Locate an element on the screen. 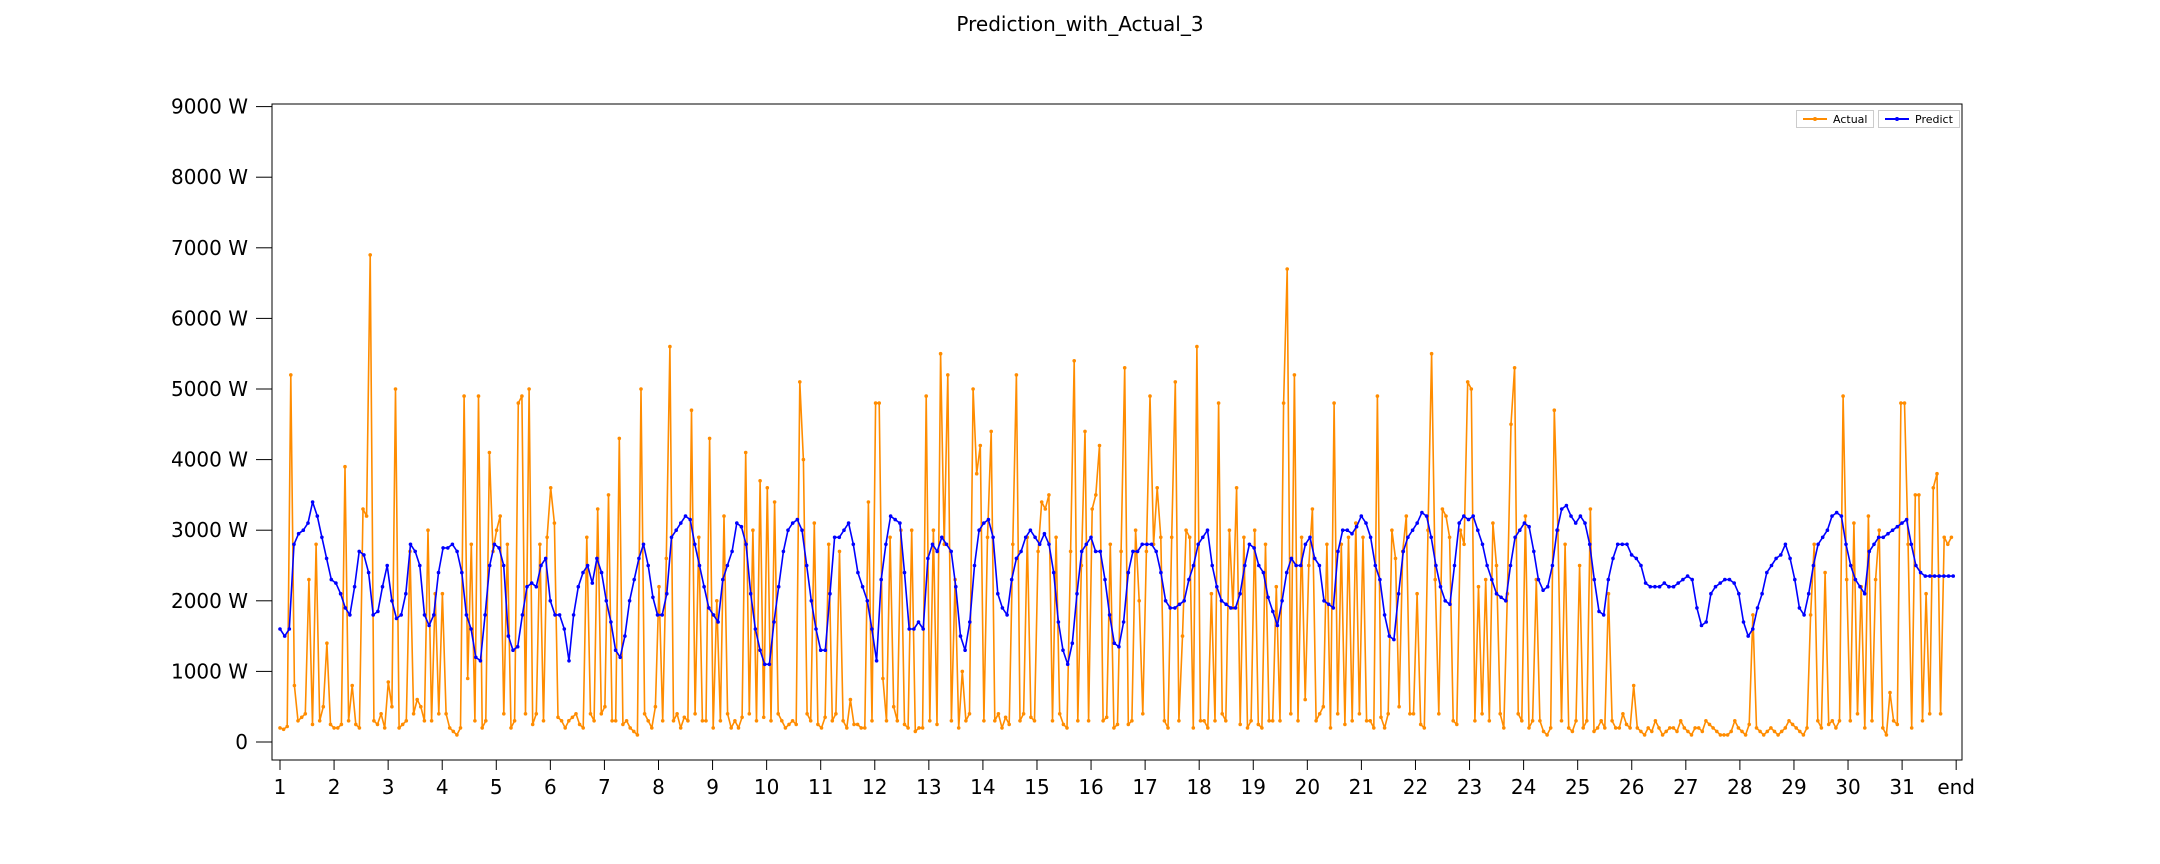 Image resolution: width=2160 pixels, height=864 pixels. x-tick-label: 13 is located at coordinates (928, 787).